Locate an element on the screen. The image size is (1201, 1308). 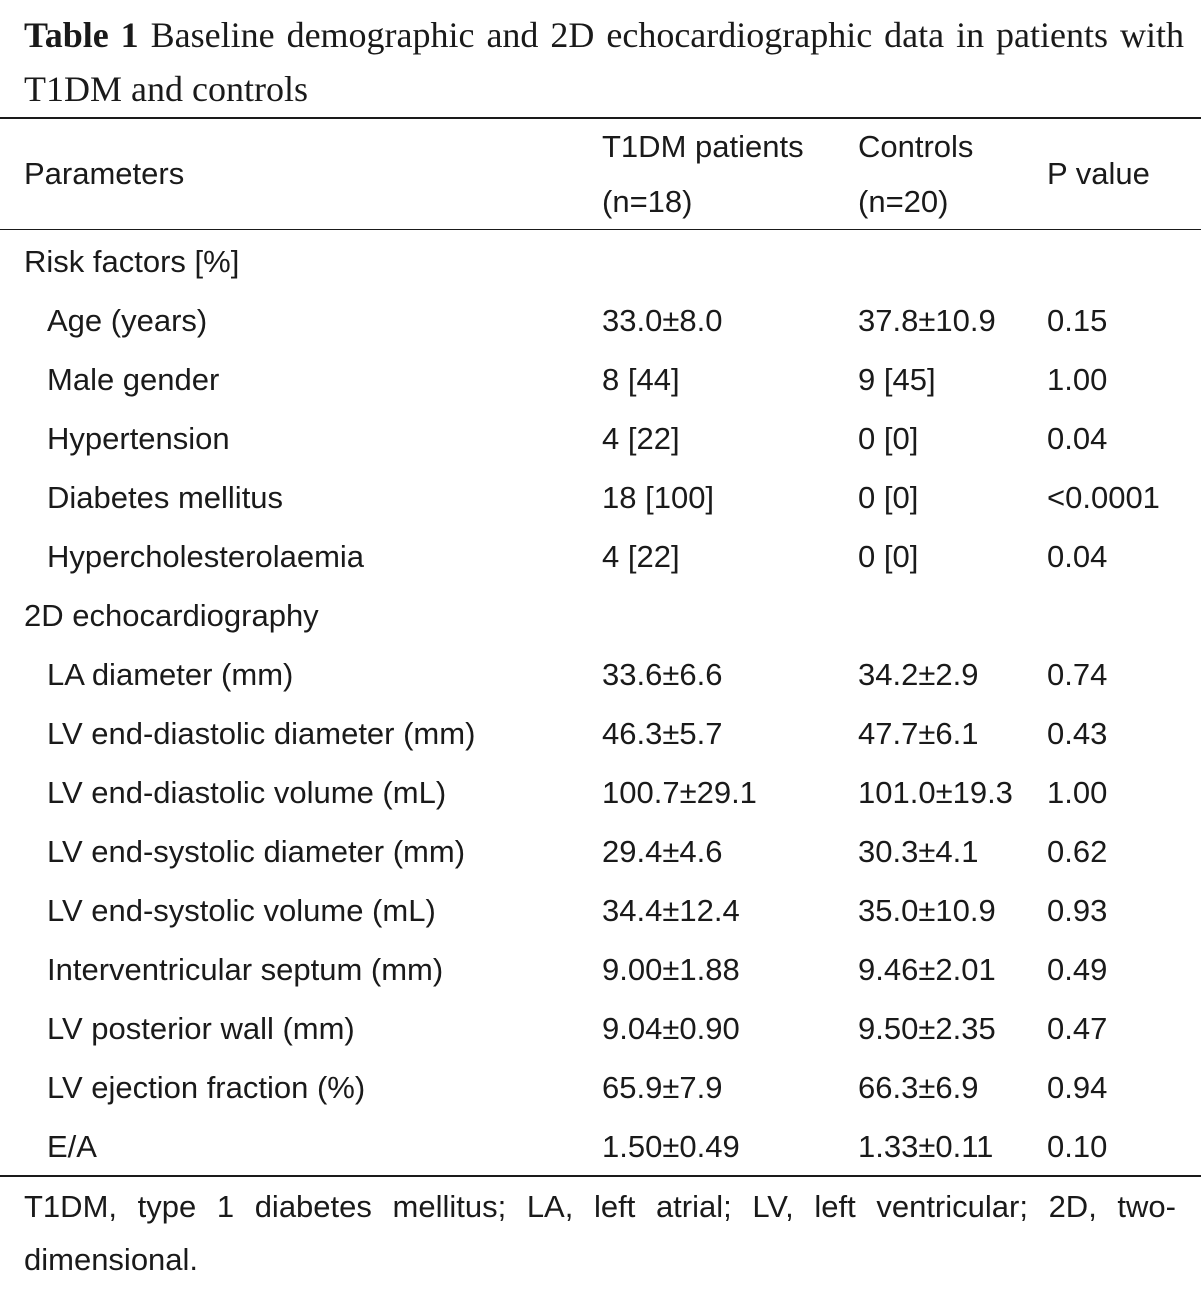
parameter-cell: Hypertension is located at coordinates (138, 438).